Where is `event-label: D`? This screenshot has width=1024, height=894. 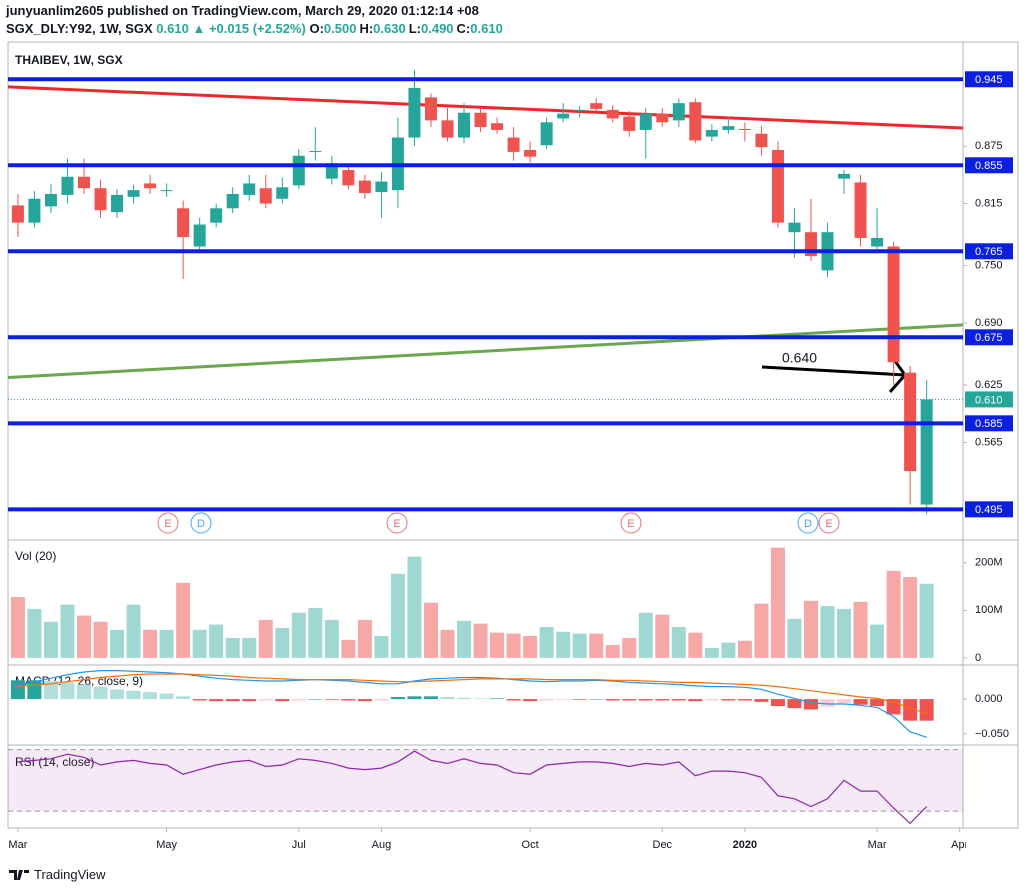 event-label: D is located at coordinates (201, 524).